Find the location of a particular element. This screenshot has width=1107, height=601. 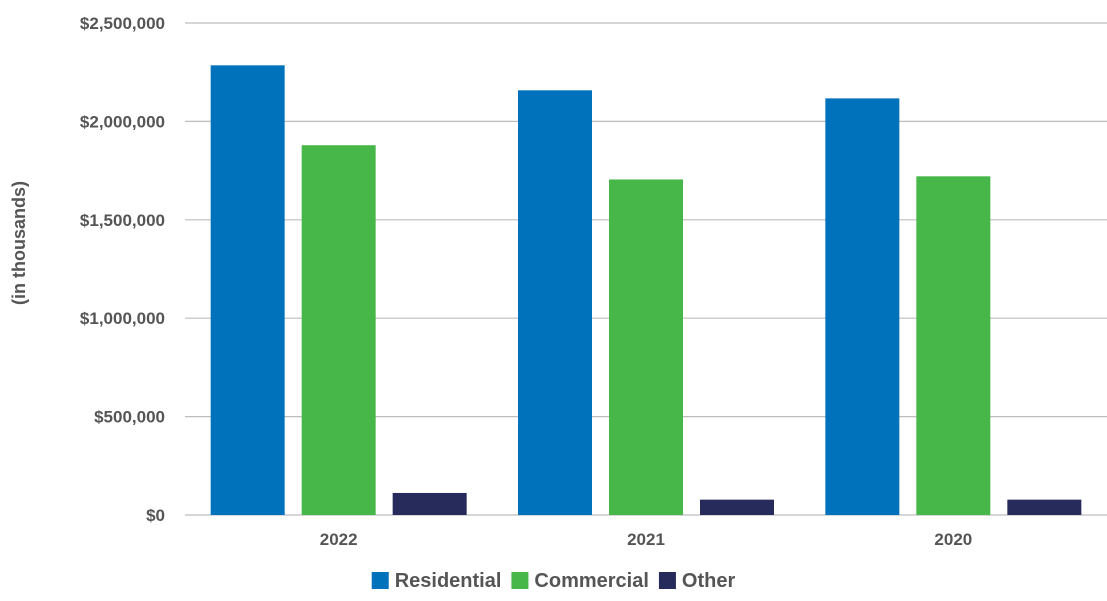

bar-other-2021 is located at coordinates (737, 507).